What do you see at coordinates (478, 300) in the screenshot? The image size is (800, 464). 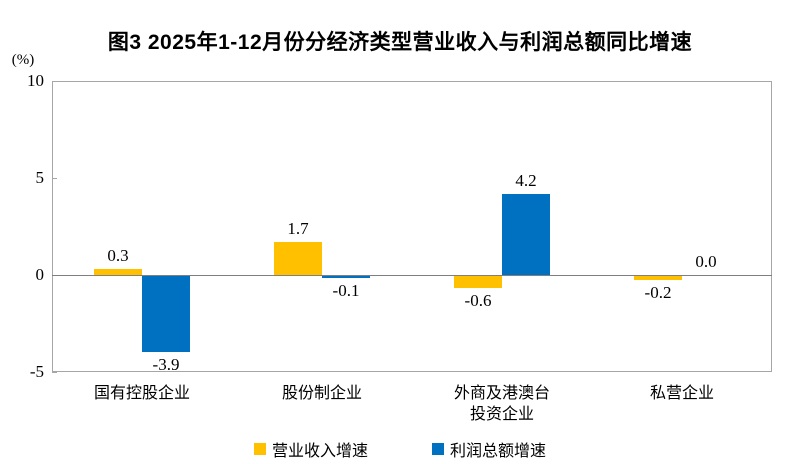 I see `bar-value-label: -0.6` at bounding box center [478, 300].